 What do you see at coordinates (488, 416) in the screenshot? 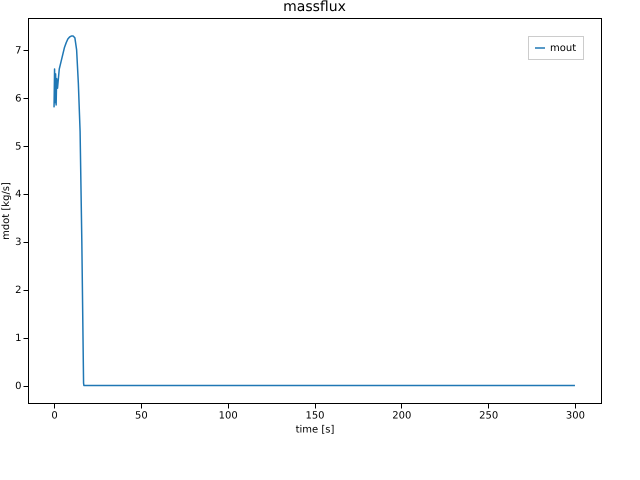
I see `x-tick-label: 250` at bounding box center [488, 416].